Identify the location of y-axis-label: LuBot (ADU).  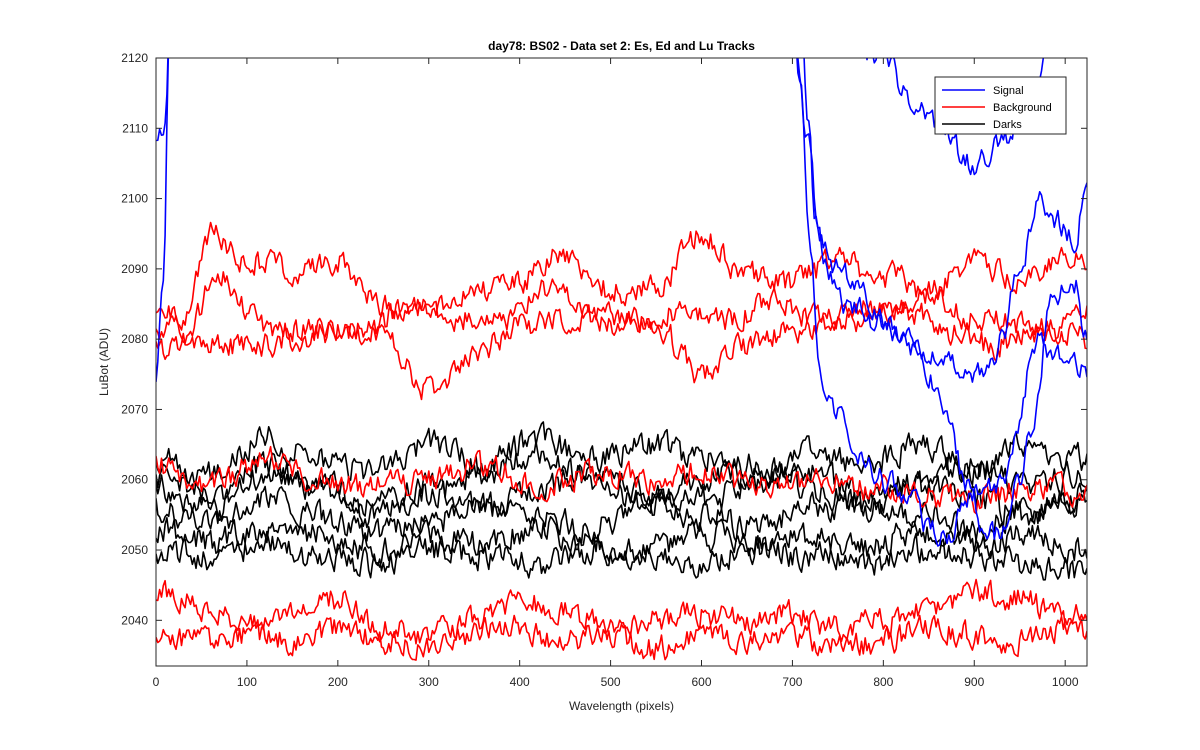
(104, 362).